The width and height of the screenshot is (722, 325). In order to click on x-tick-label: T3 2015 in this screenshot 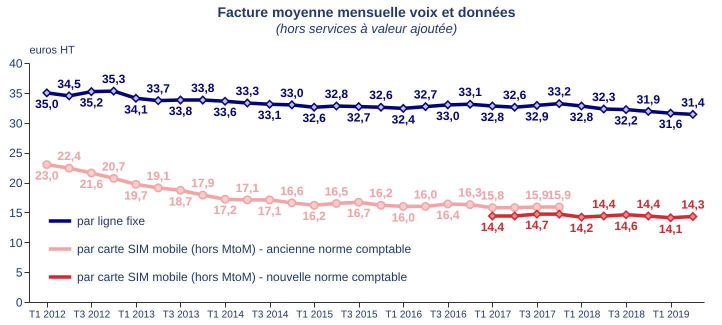, I will do `click(359, 315)`.